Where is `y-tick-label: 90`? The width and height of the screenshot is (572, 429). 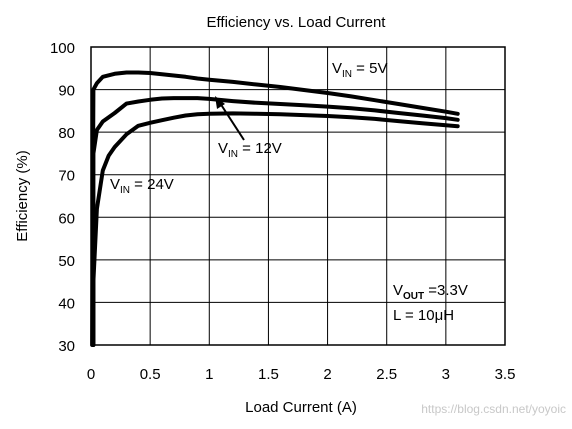 y-tick-label: 90 is located at coordinates (66, 91).